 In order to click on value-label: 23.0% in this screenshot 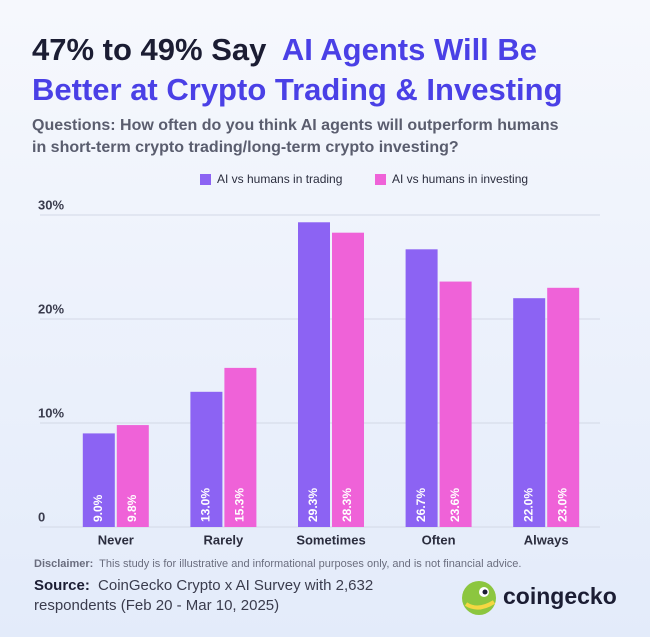, I will do `click(562, 505)`.